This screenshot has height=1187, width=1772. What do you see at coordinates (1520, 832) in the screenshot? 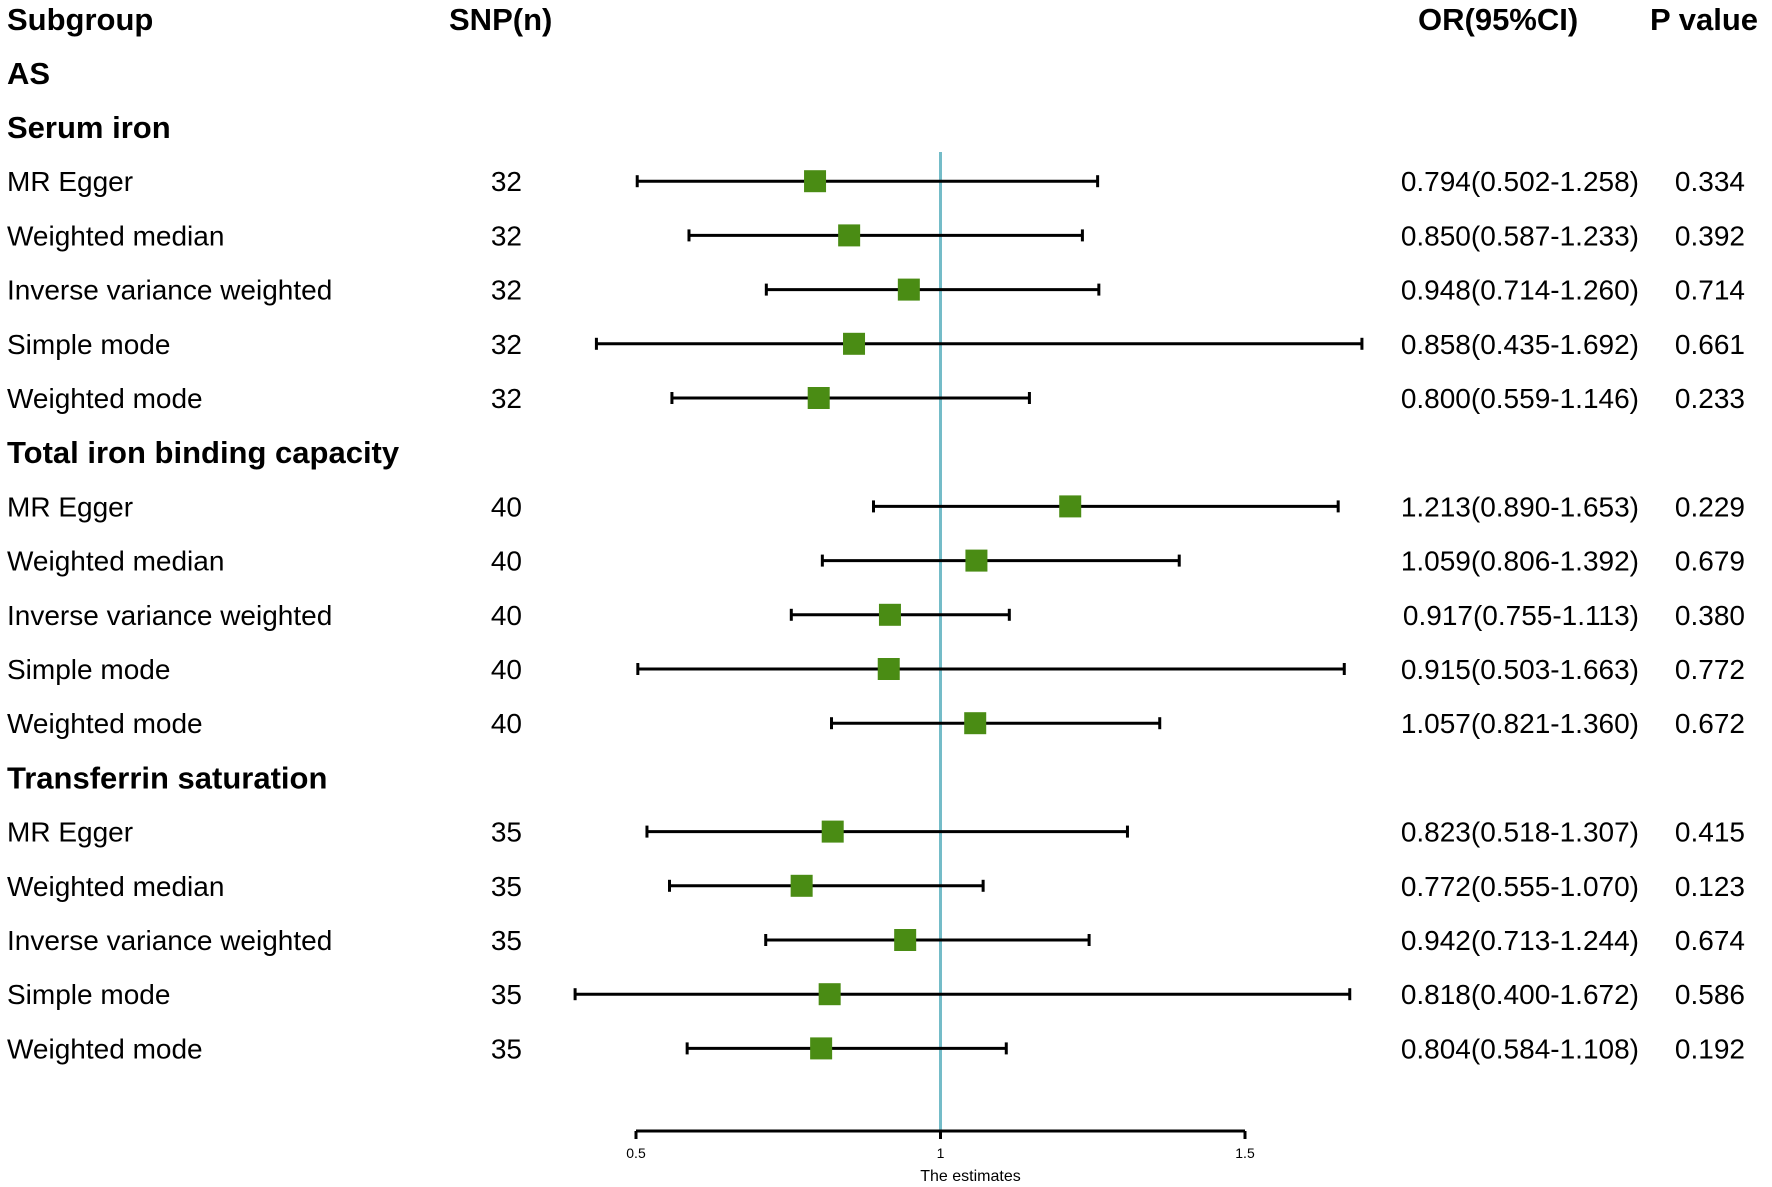
I see `or-ci-text: 0.823(0.518-1.307)` at bounding box center [1520, 832].